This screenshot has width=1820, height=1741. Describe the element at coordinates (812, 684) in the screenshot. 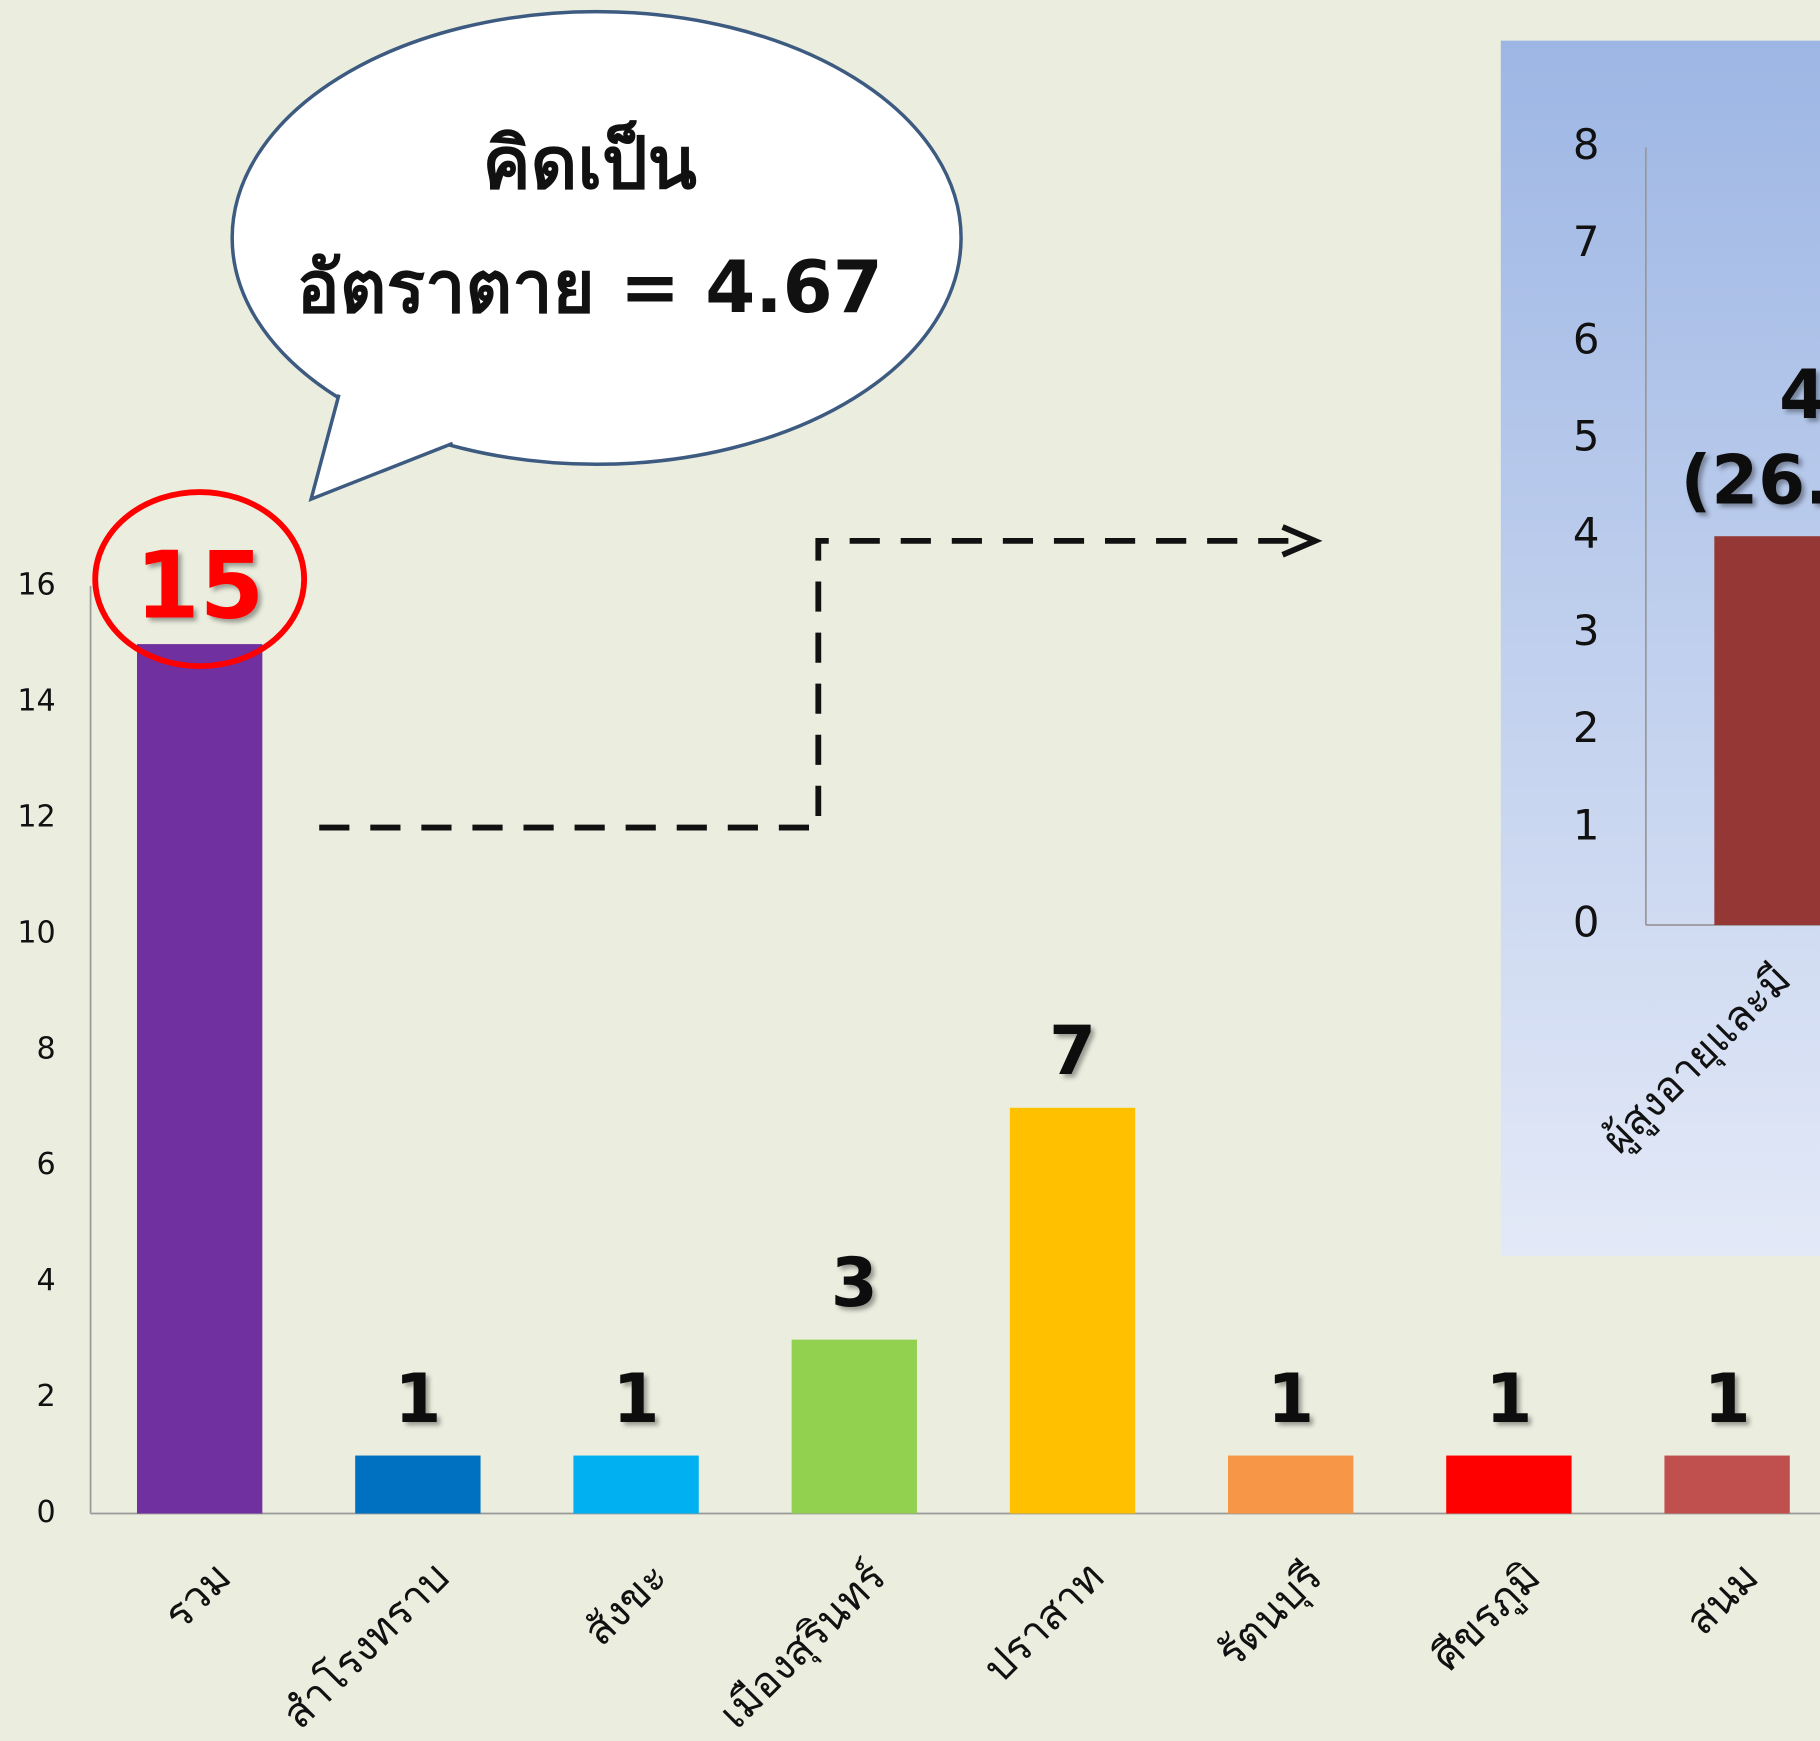

I see `dashed-arrow` at that location.